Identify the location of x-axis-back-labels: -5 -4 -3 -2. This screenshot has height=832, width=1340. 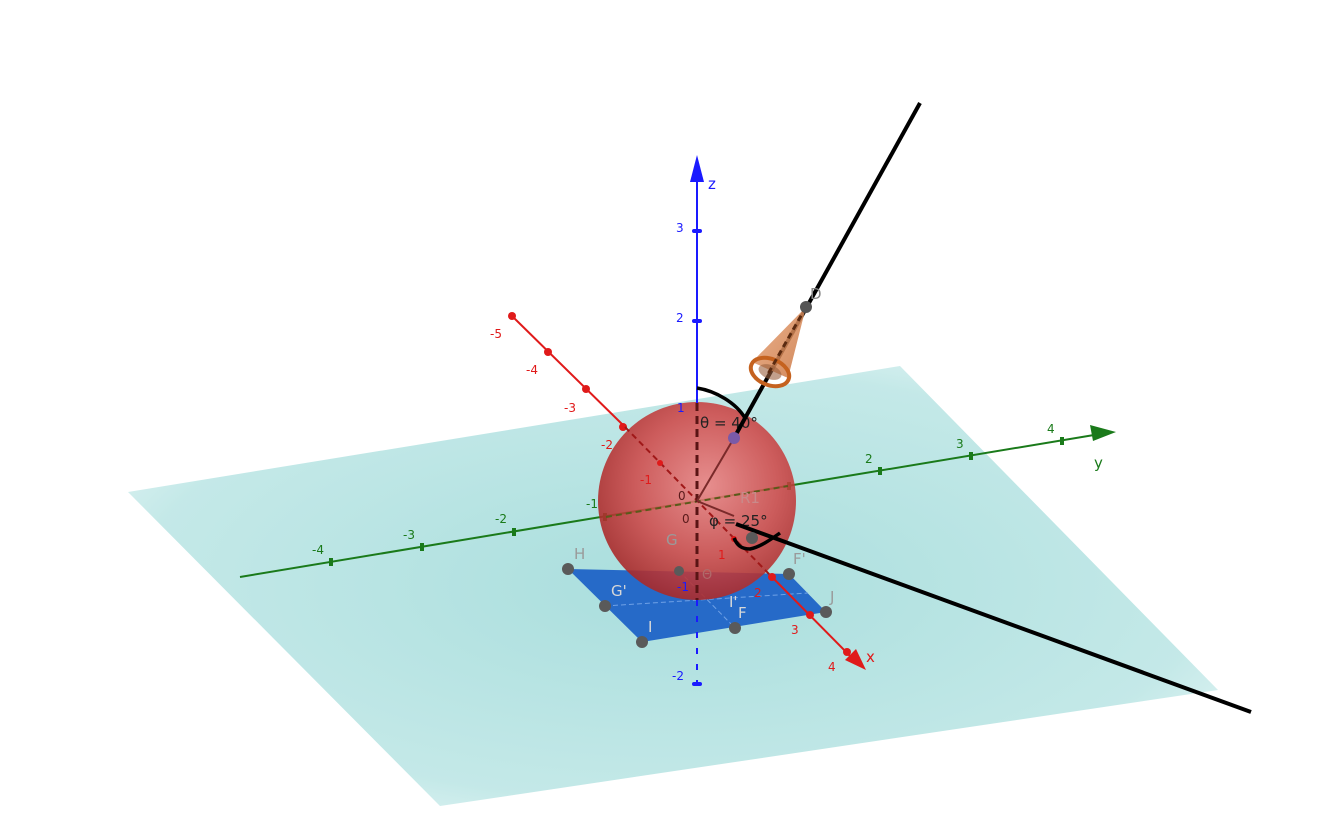
(551, 389).